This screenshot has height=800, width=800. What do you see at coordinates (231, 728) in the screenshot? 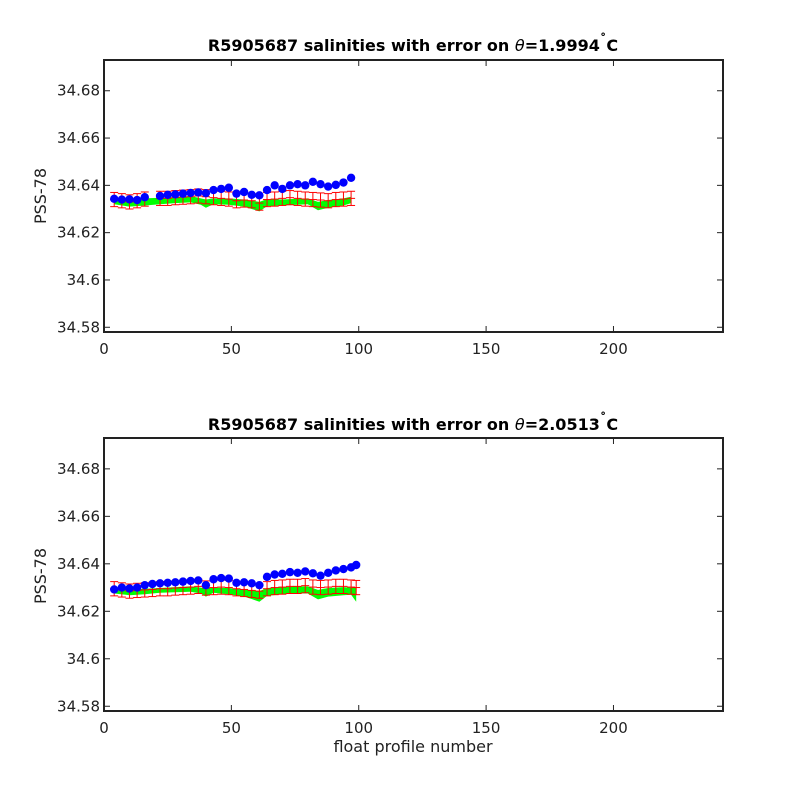
I see `xtick-label: 50` at bounding box center [231, 728].